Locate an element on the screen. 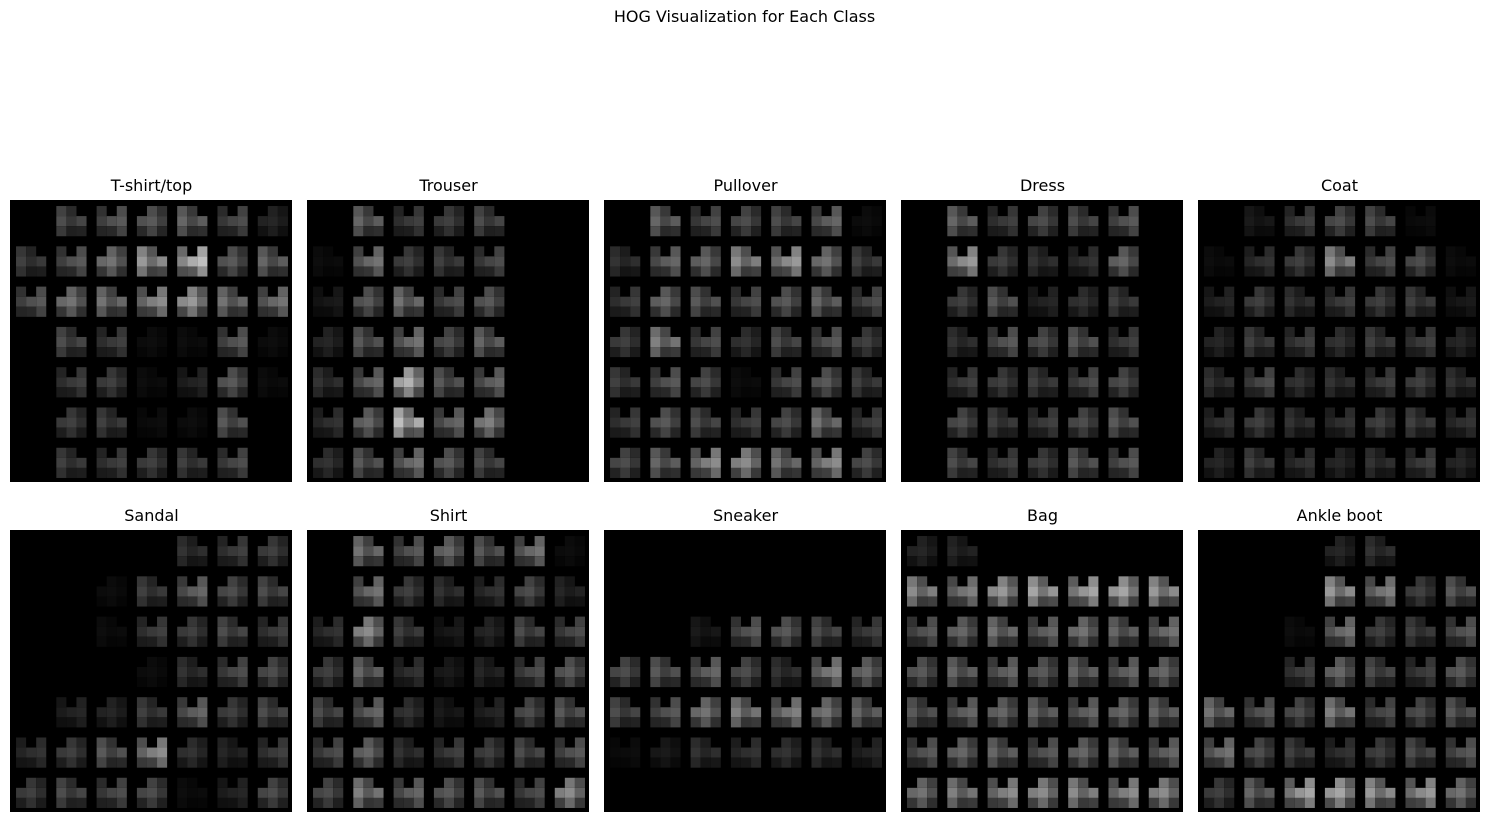 The image size is (1489, 822). panel-title-5: Sandal is located at coordinates (151, 515).